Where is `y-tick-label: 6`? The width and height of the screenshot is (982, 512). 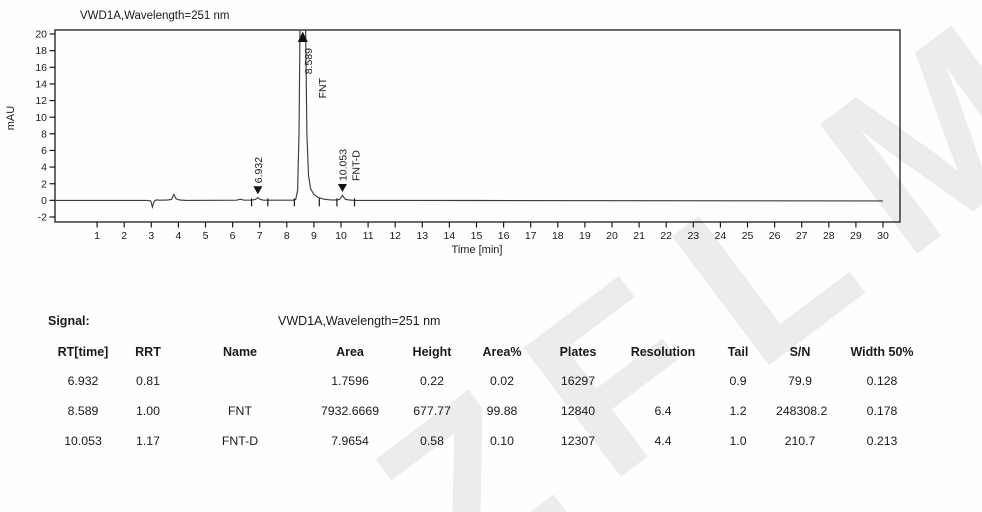 y-tick-label: 6 is located at coordinates (44, 151).